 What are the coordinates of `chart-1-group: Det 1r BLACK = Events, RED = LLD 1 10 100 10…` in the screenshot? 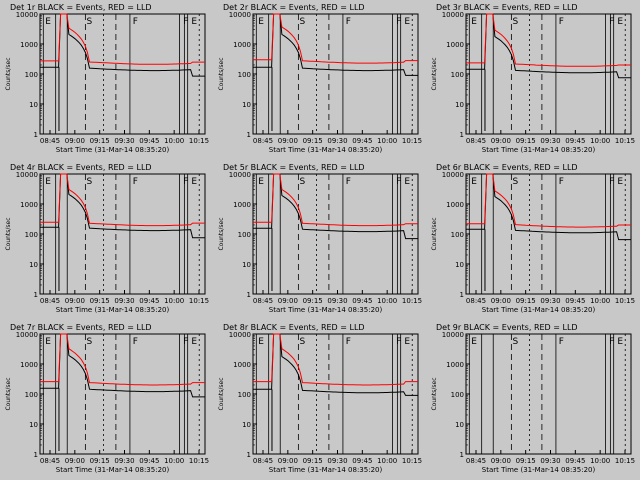 It's located at (107, 78).